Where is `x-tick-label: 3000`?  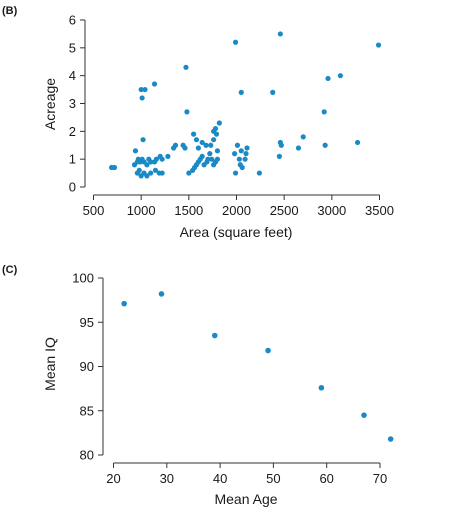
x-tick-label: 3000 is located at coordinates (331, 210).